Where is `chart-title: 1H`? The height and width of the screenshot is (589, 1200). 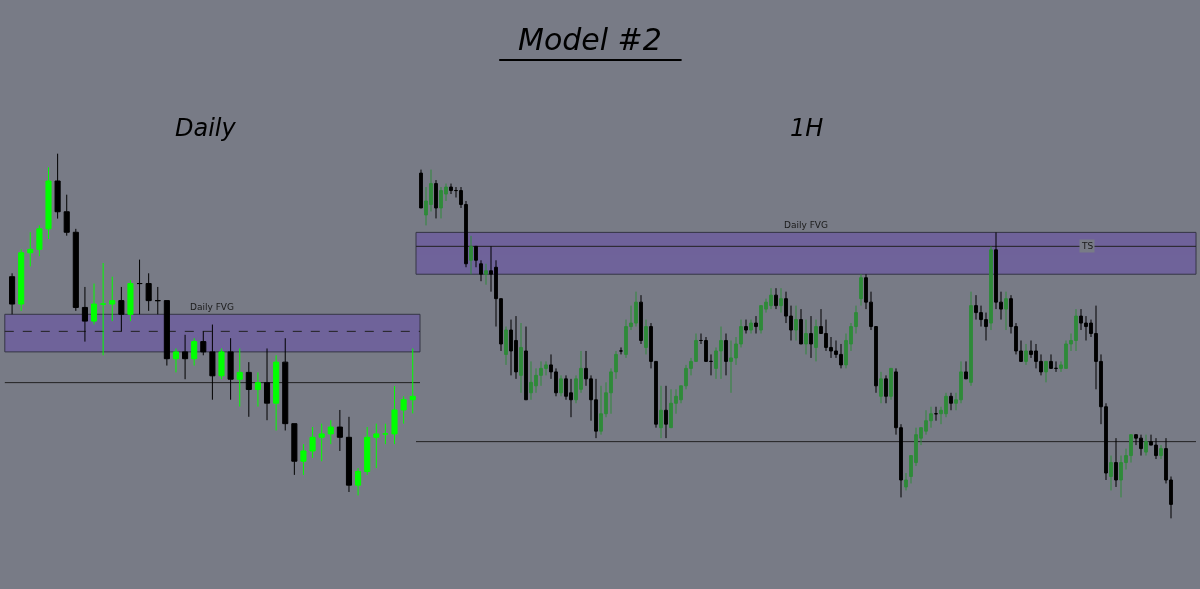
chart-title: 1H is located at coordinates (807, 128).